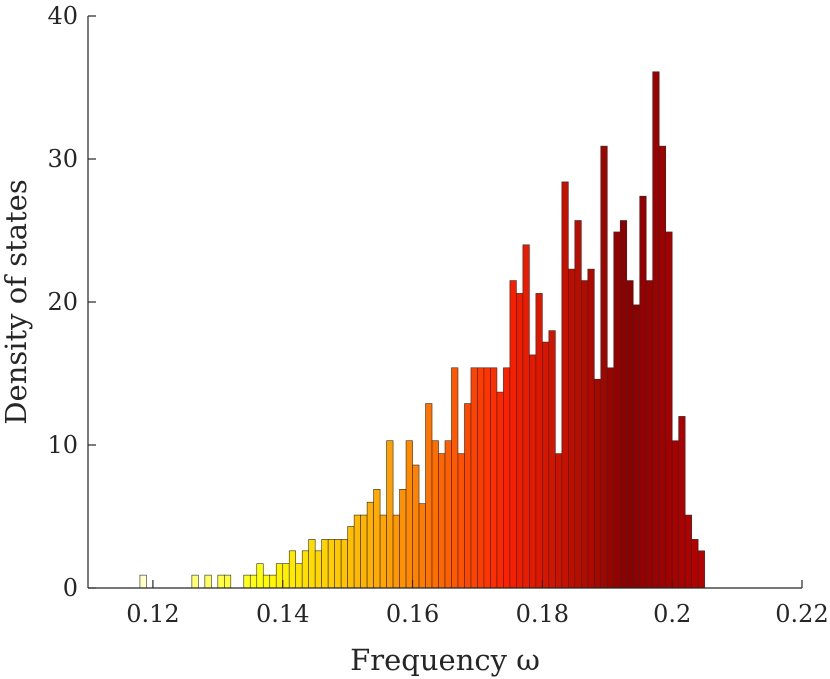  Describe the element at coordinates (412, 614) in the screenshot. I see `x-tick-label: 0.16` at that location.